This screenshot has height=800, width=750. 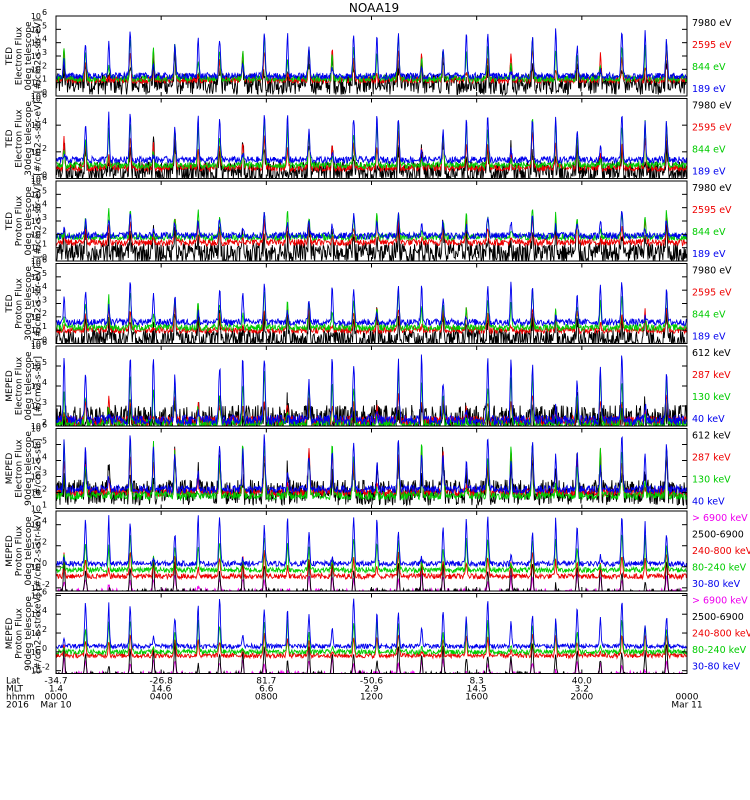 What do you see at coordinates (477, 690) in the screenshot?
I see `x-tick-mlt: 14.5` at bounding box center [477, 690].